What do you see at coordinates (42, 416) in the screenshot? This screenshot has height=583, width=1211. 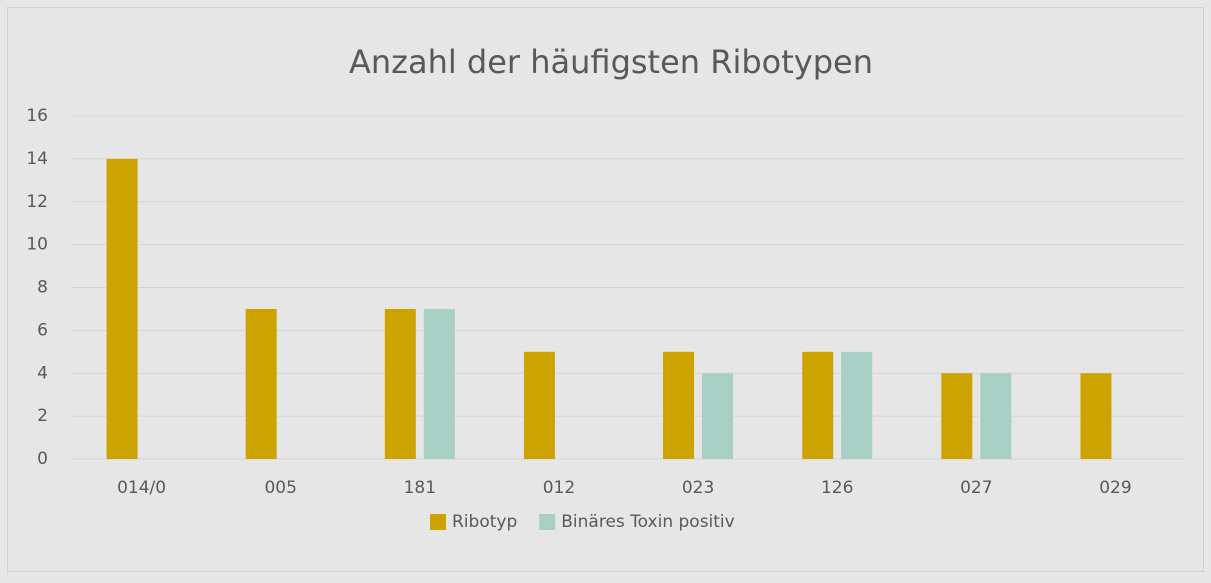 I see `y-tick-label: 2` at bounding box center [42, 416].